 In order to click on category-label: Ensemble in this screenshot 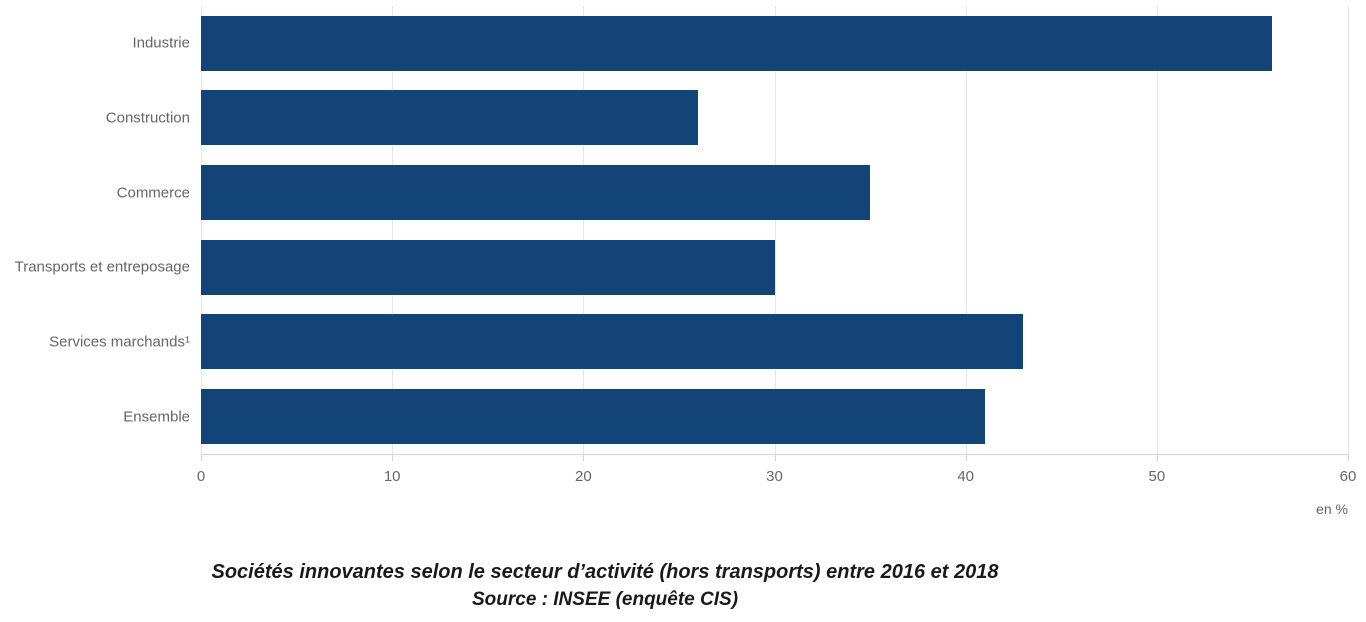, I will do `click(156, 417)`.